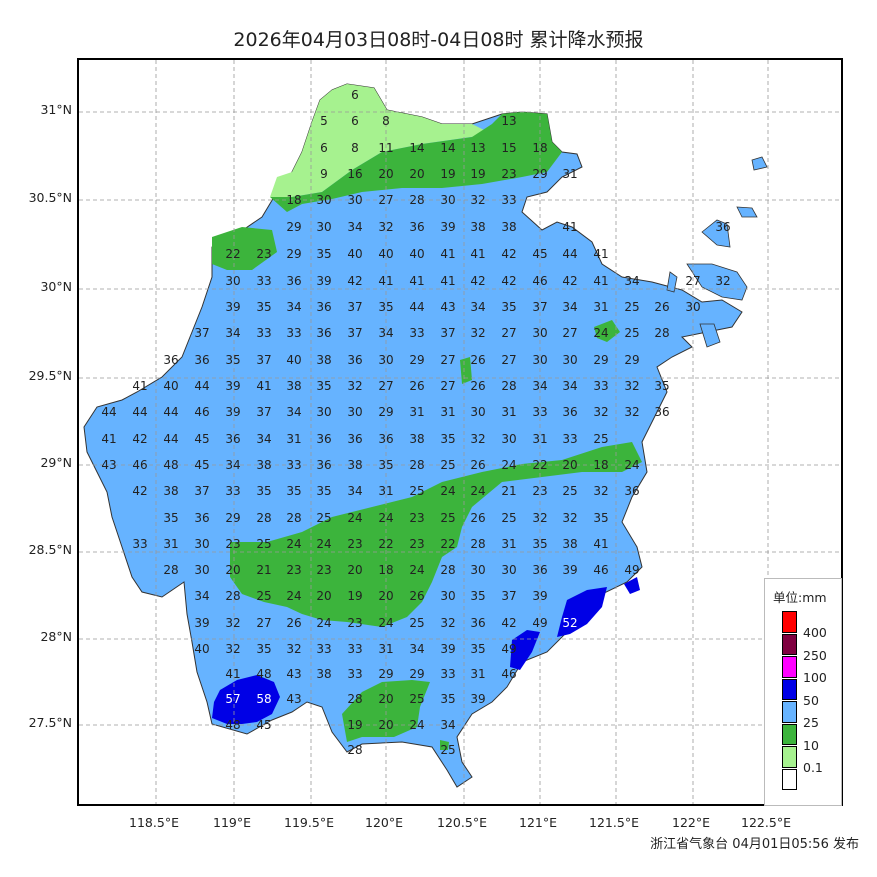  I want to click on lat-tick-label: 30.5°N, so click(50, 197).